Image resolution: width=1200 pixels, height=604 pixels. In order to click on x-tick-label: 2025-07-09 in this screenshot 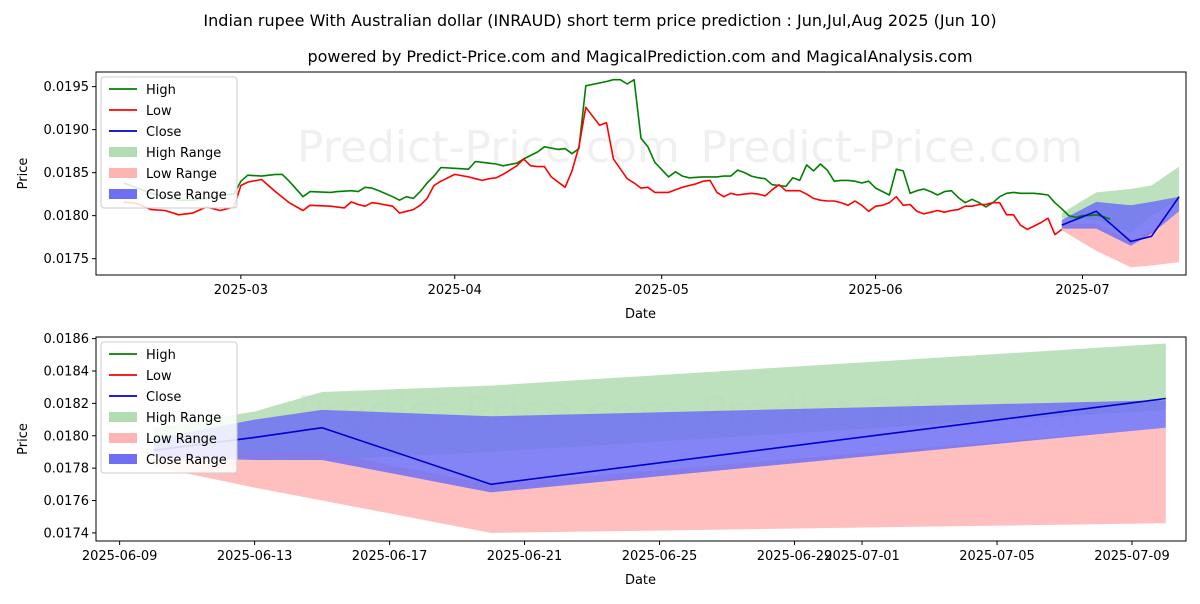, I will do `click(1132, 556)`.